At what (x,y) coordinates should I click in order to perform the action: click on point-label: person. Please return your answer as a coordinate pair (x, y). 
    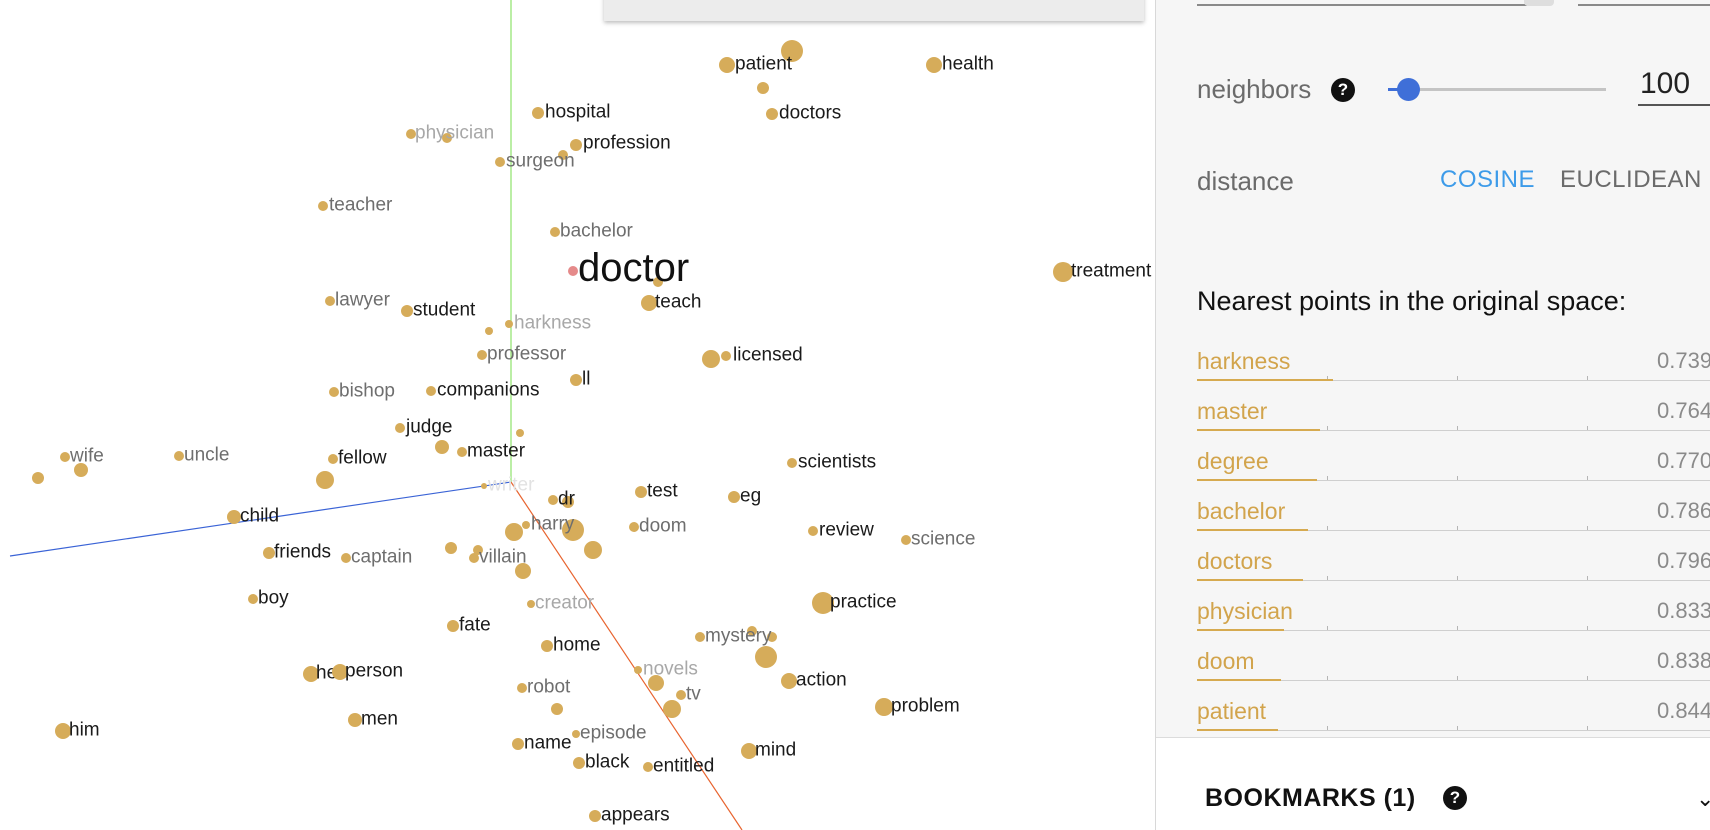
    Looking at the image, I should click on (374, 671).